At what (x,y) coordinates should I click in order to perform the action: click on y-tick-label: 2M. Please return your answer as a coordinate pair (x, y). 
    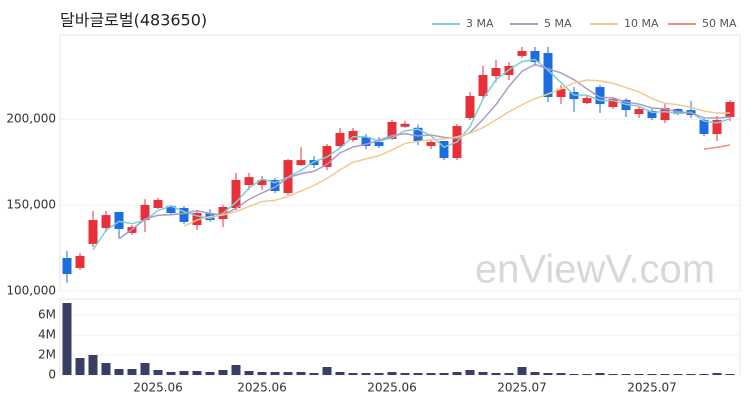
    Looking at the image, I should click on (47, 355).